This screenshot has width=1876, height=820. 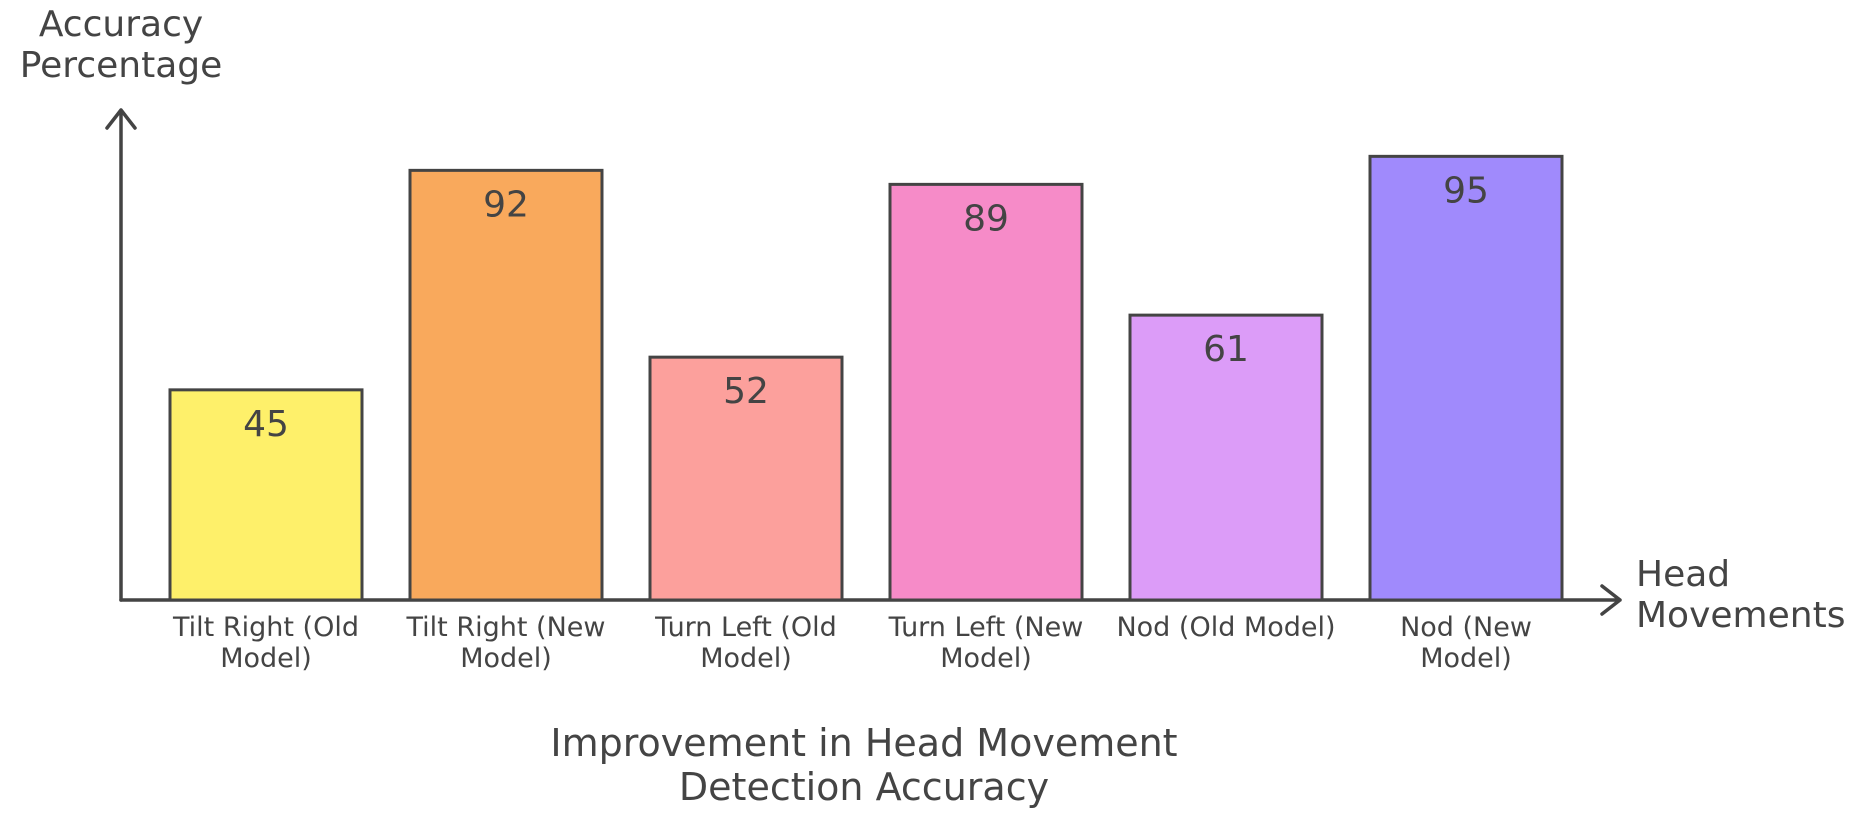 What do you see at coordinates (1466, 190) in the screenshot?
I see `value-label: 95` at bounding box center [1466, 190].